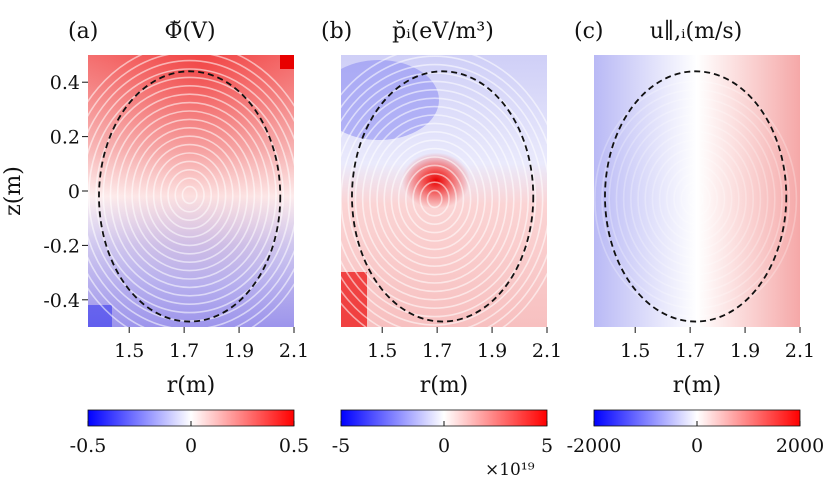  I want to click on y-tick-label: 0.4, so click(65, 83).